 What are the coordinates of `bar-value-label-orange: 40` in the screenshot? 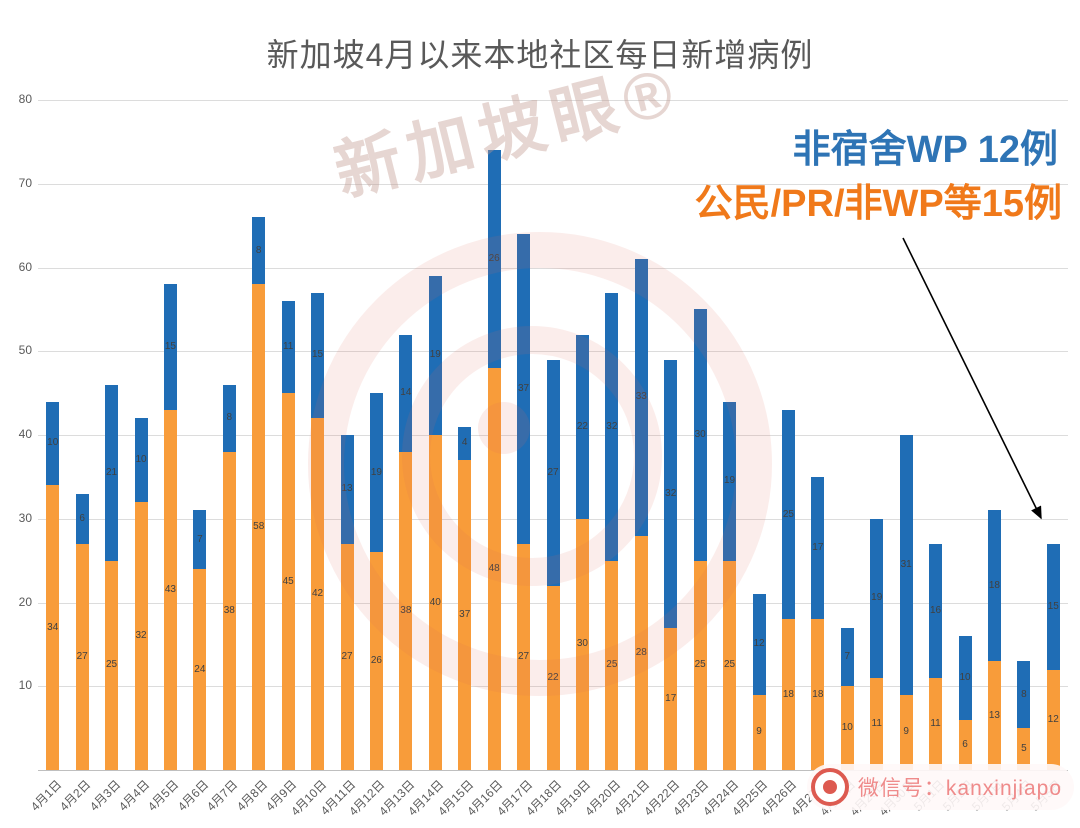 It's located at (435, 602).